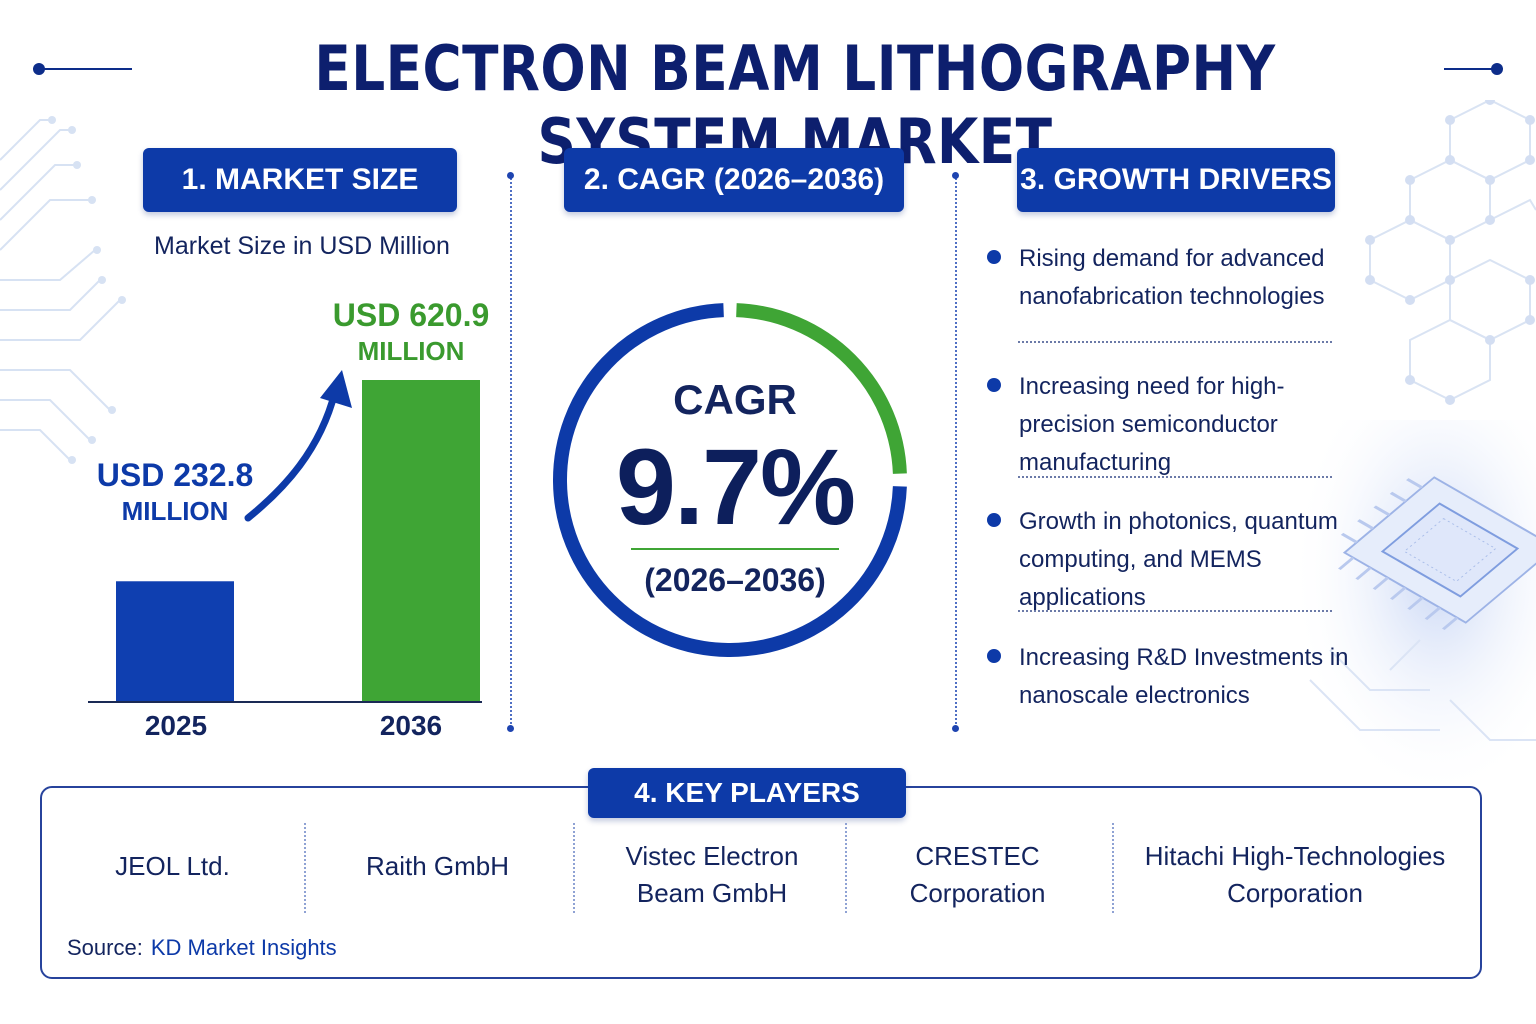 This screenshot has height=1024, width=1536. I want to click on title-right-dot, so click(1497, 69).